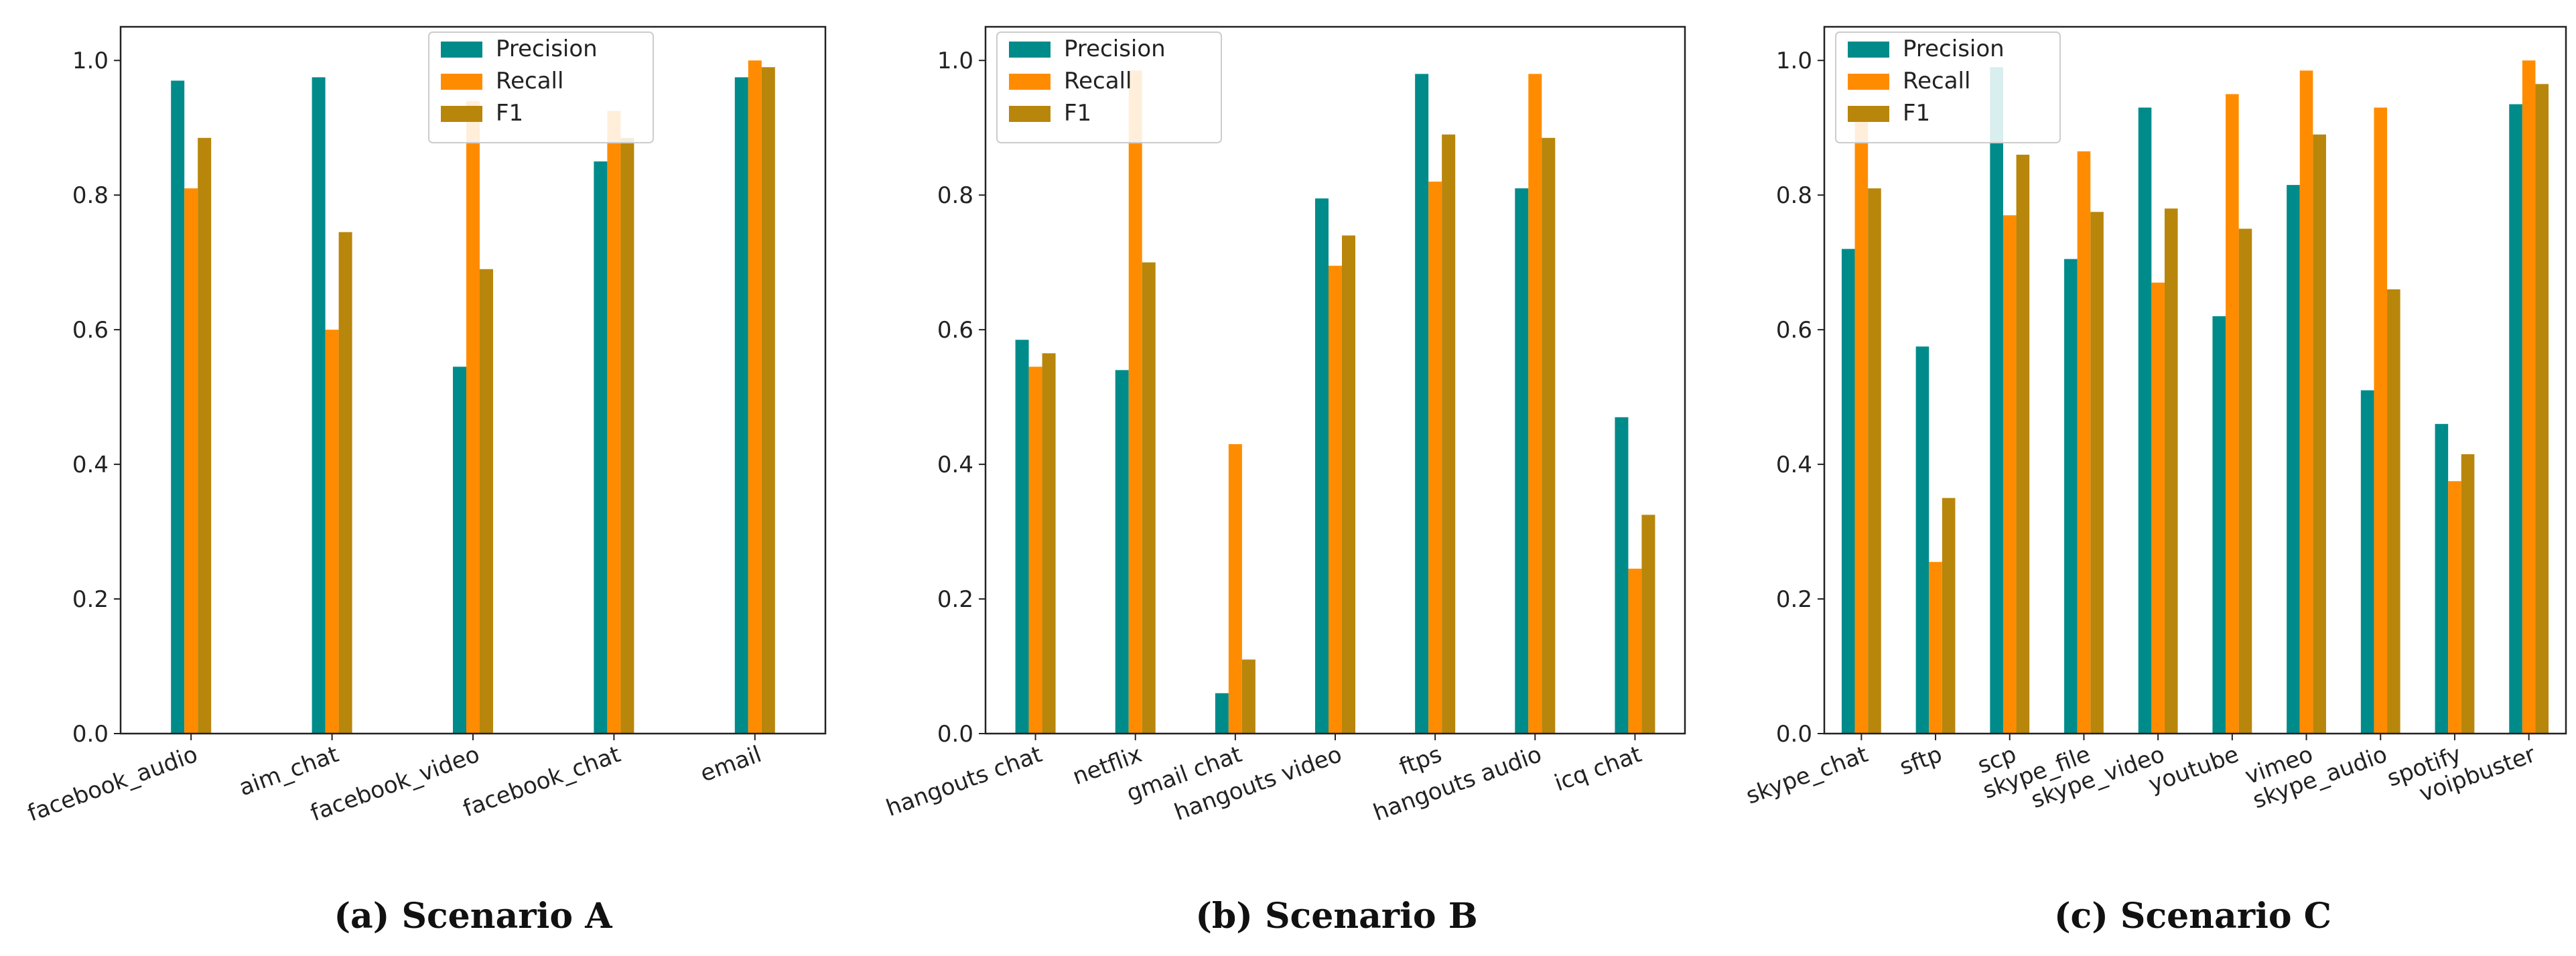  I want to click on legend-swatch-recall, so click(1869, 82).